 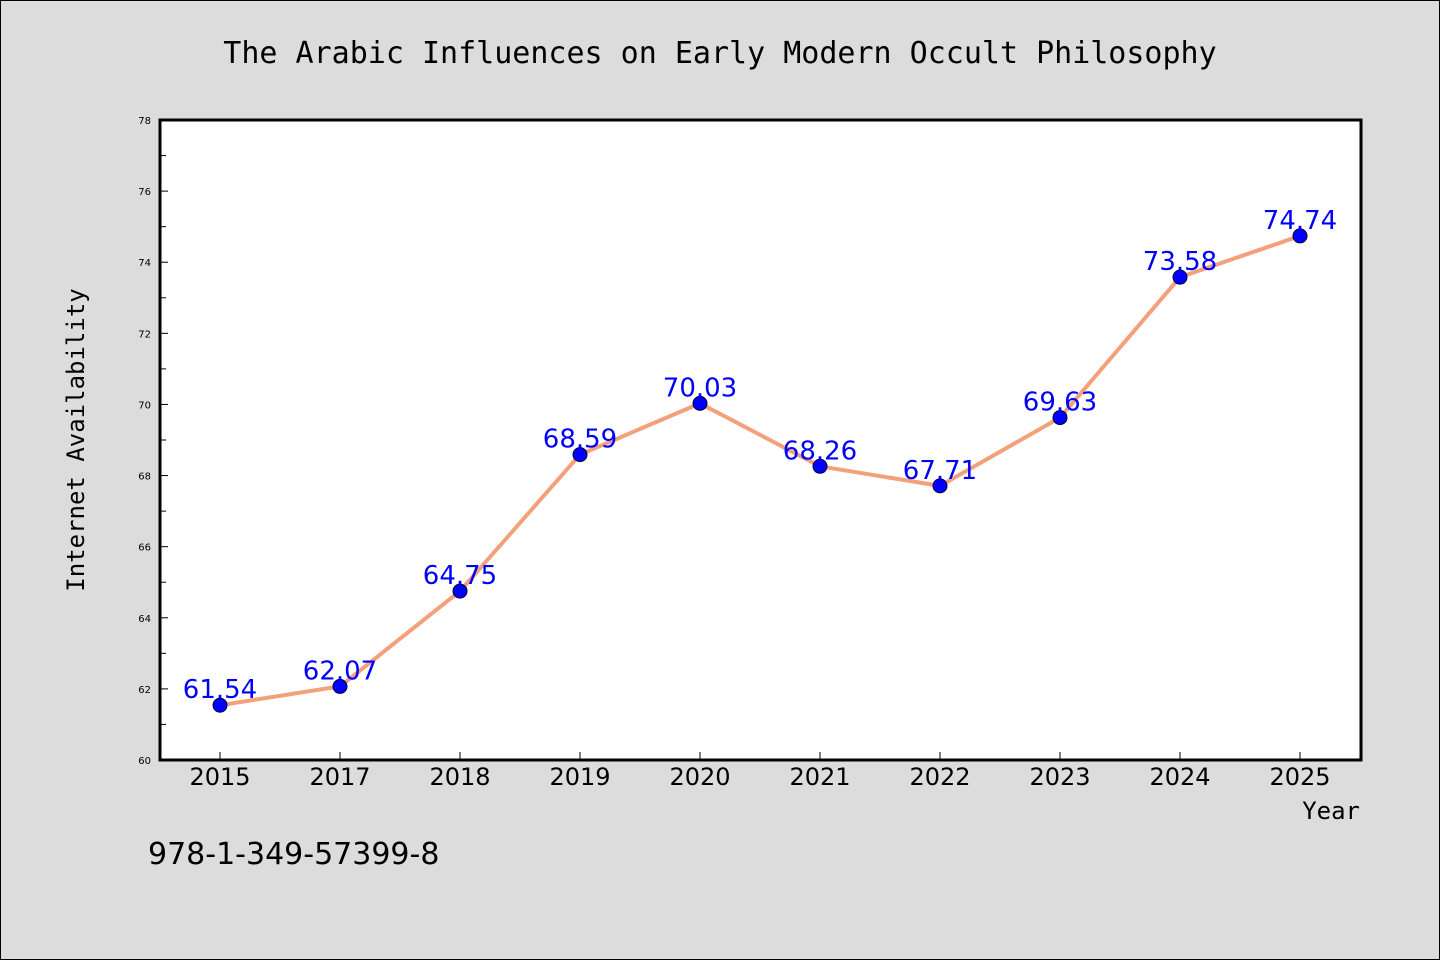 I want to click on y-axis-label: Internet Availability, so click(x=76, y=439).